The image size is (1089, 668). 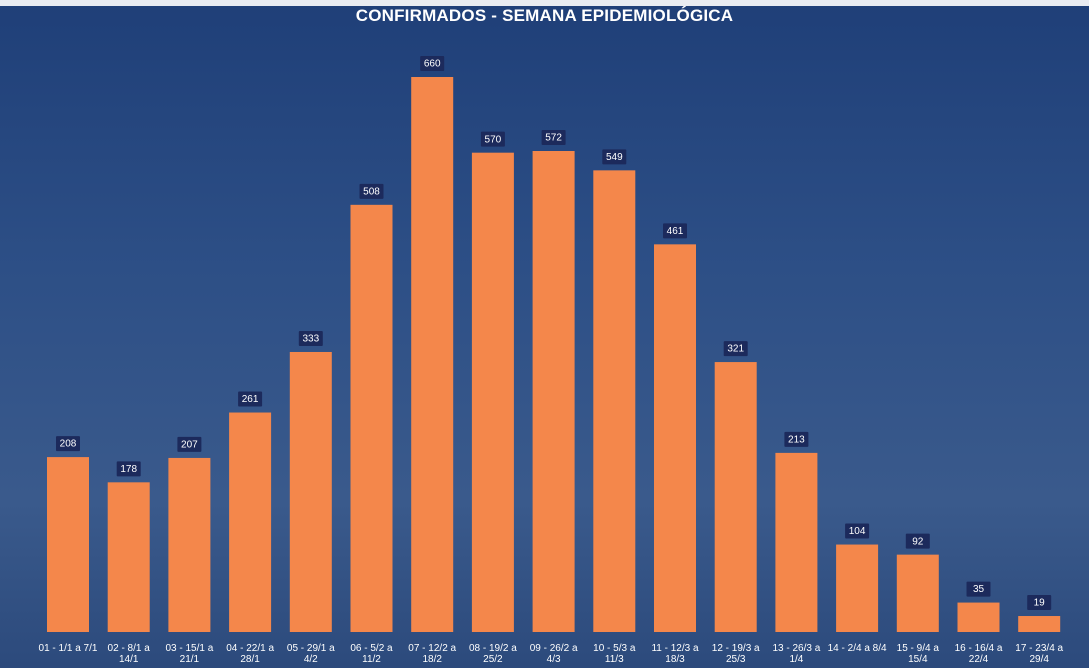 What do you see at coordinates (310, 654) in the screenshot?
I see `x-tick-label: 05 - 29/1 a 4/2` at bounding box center [310, 654].